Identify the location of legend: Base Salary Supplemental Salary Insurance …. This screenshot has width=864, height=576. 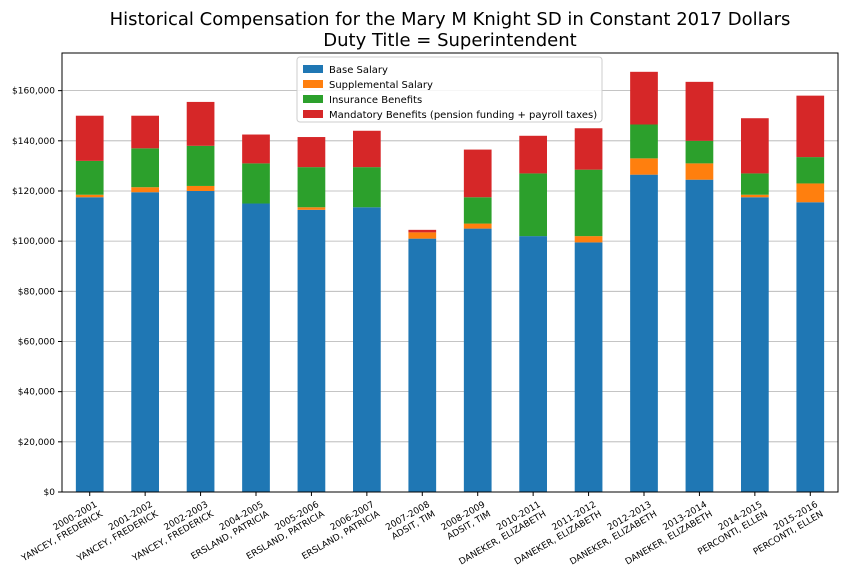
(449, 89).